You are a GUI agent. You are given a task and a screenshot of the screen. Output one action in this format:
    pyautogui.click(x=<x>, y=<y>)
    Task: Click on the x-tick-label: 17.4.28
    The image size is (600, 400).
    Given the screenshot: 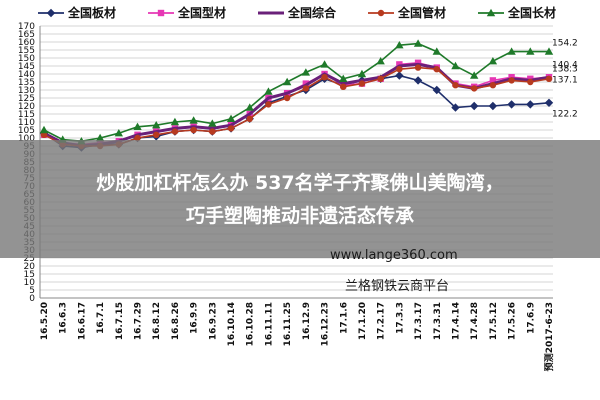 What is the action you would take?
    pyautogui.click(x=475, y=321)
    